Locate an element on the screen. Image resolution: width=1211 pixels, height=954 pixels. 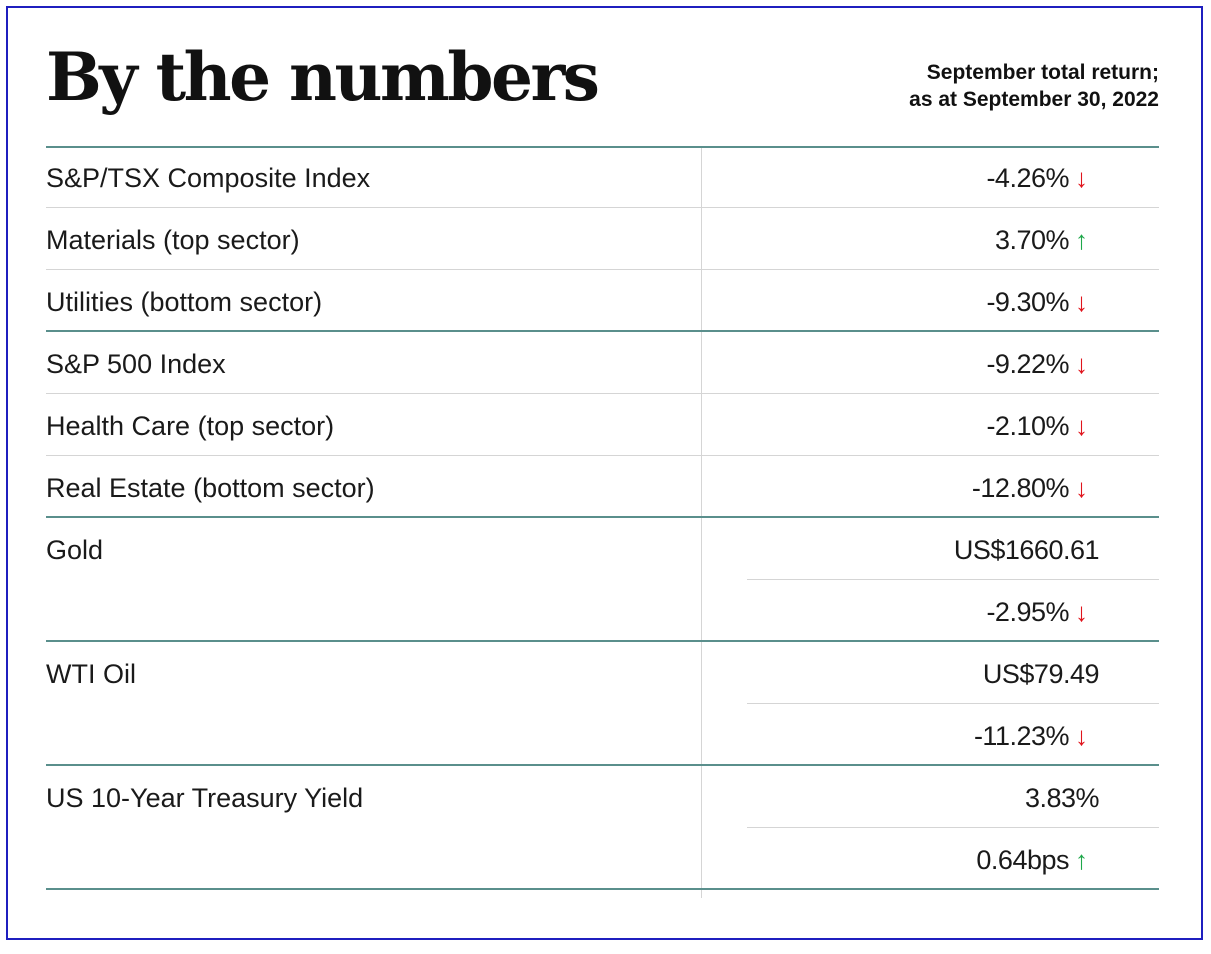
value-text: -9.22% is located at coordinates (1027, 364).